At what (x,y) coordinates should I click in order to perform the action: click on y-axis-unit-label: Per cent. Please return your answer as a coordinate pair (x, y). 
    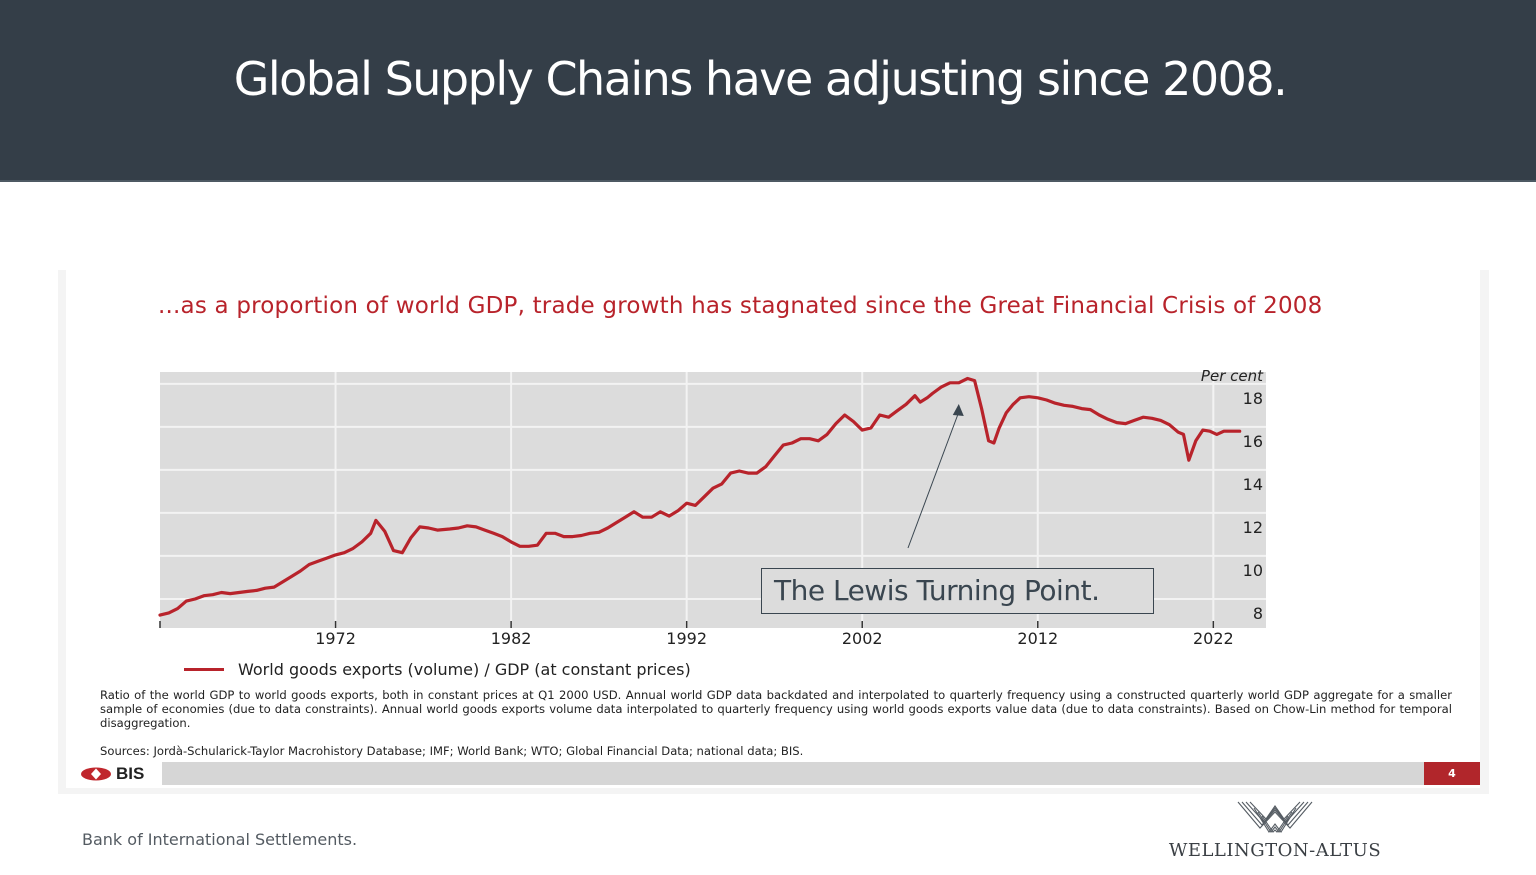
    Looking at the image, I should click on (1232, 376).